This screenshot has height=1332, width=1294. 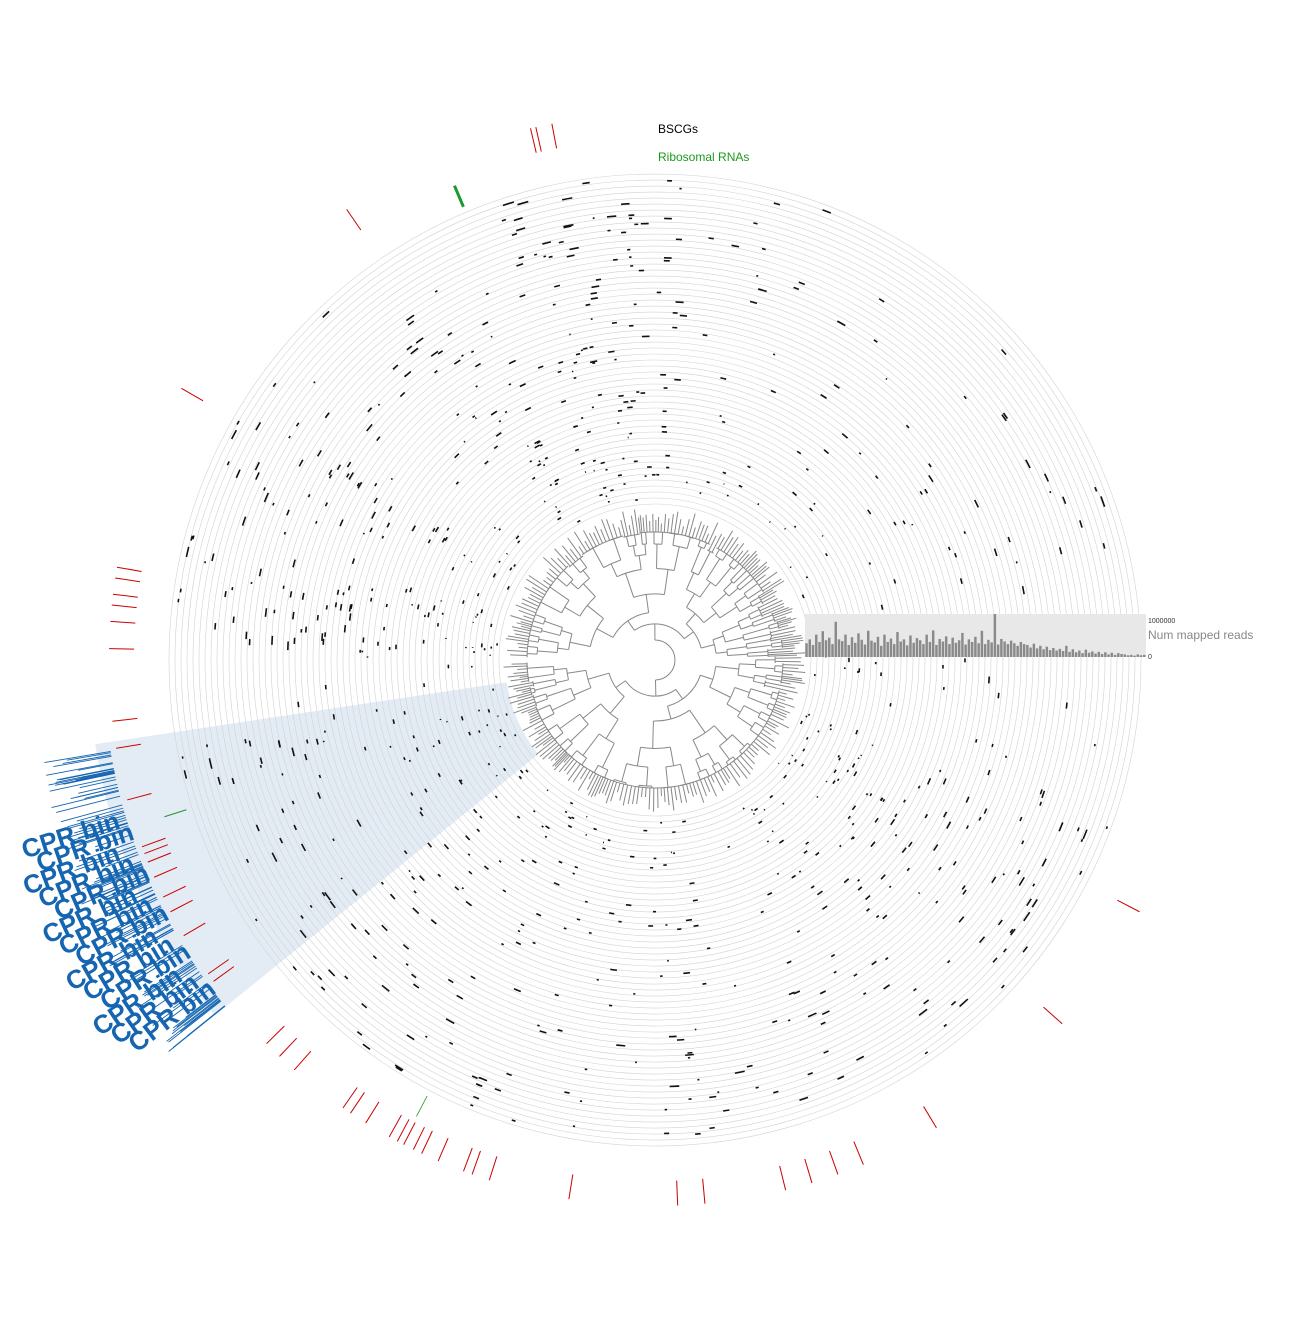 What do you see at coordinates (175, 813) in the screenshot?
I see `ribosomal-rna-hit` at bounding box center [175, 813].